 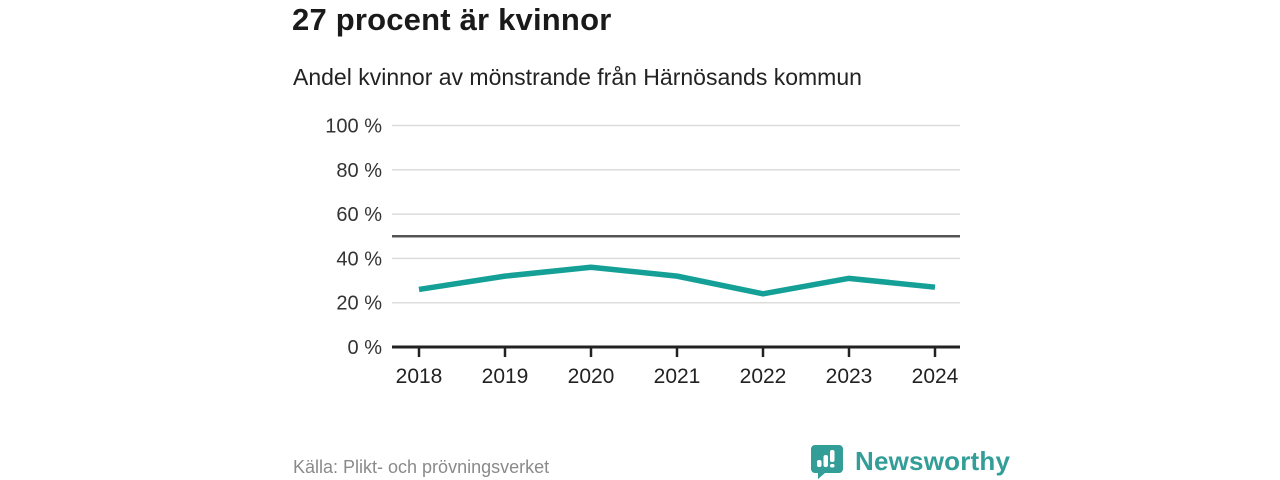 I want to click on bar-small, so click(x=819, y=463).